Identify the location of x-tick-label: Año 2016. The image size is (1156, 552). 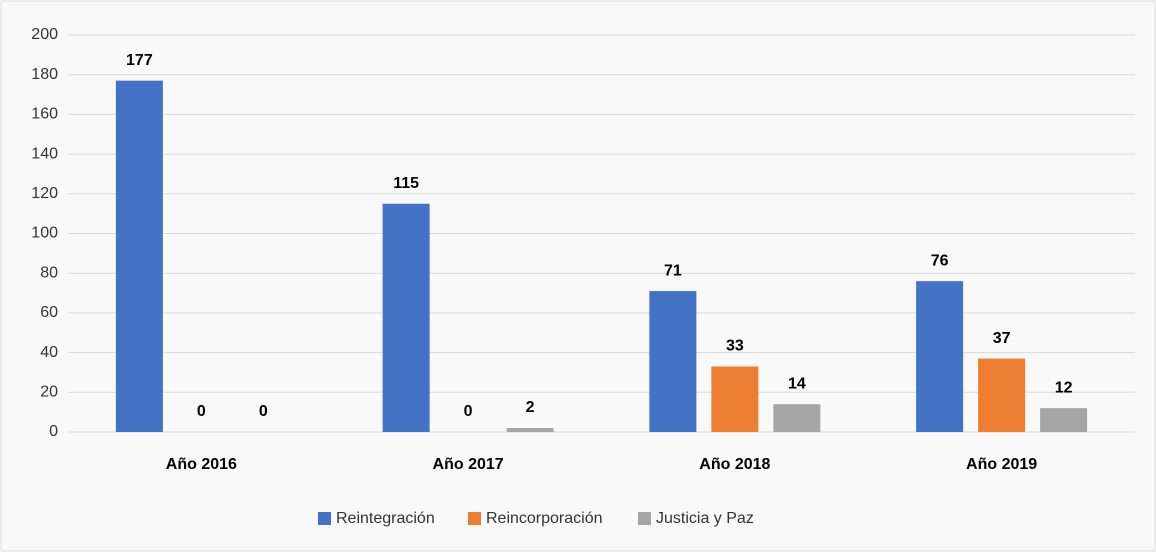
(201, 464).